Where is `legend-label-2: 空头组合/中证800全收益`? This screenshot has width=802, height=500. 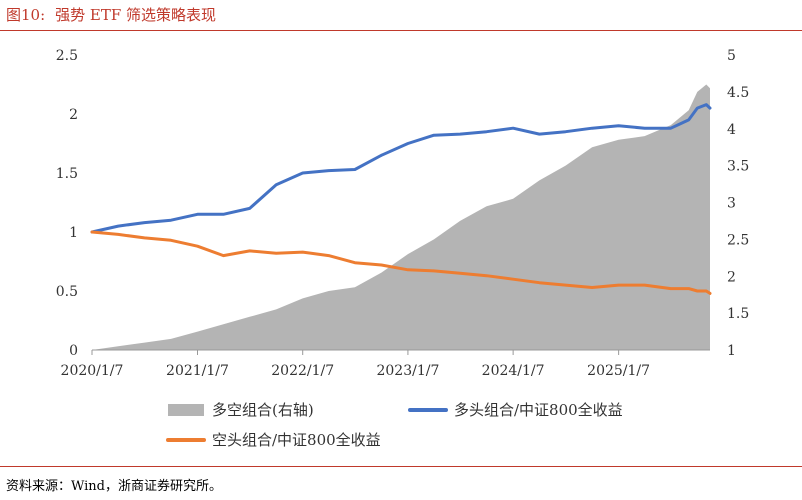 legend-label-2: 空头组合/中证800全收益 is located at coordinates (296, 440).